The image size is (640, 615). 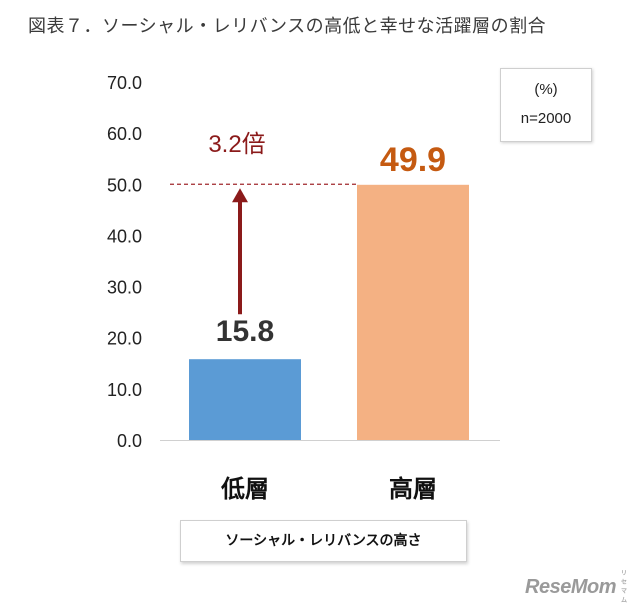 What do you see at coordinates (546, 89) in the screenshot?
I see `unit-label: (%)` at bounding box center [546, 89].